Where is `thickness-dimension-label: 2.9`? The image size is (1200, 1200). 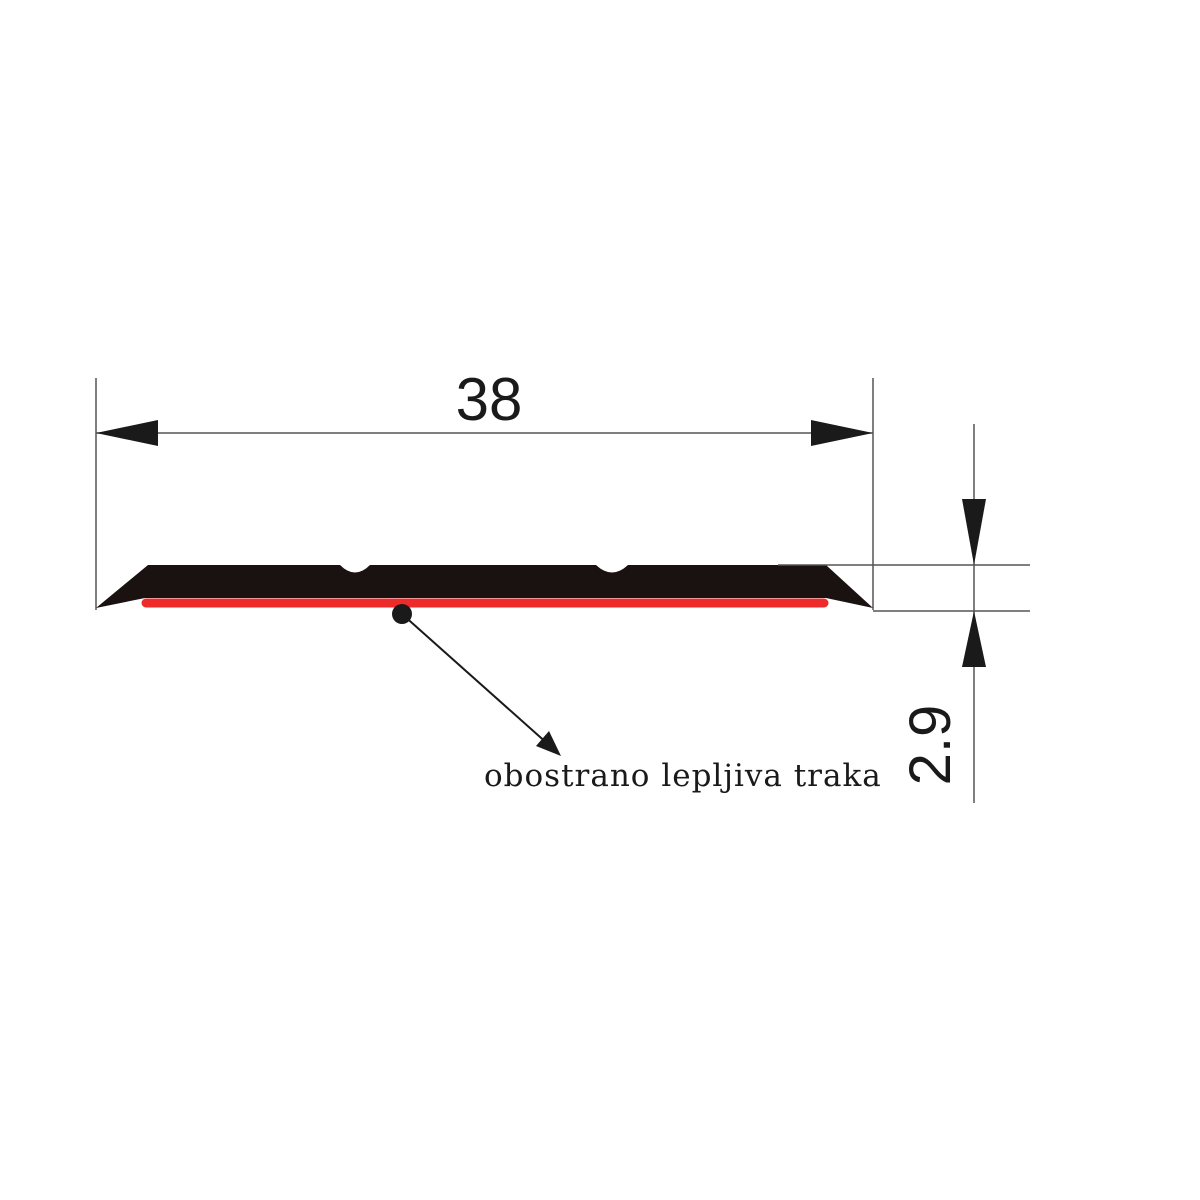
thickness-dimension-label: 2.9 is located at coordinates (930, 745).